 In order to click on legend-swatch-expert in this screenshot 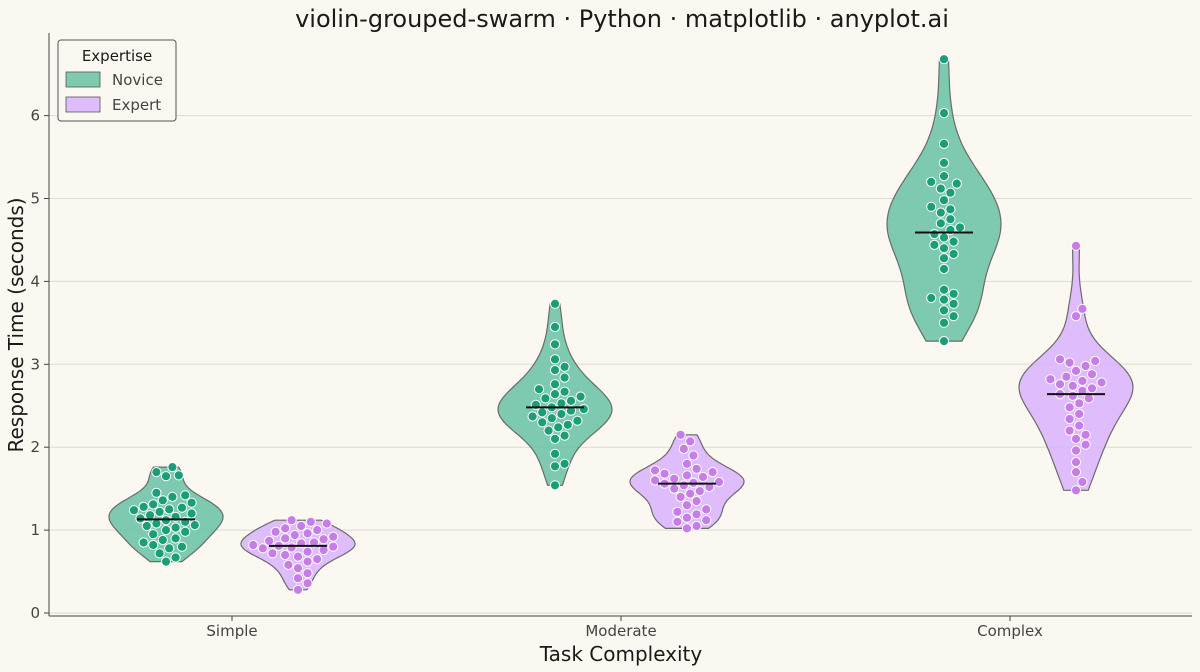, I will do `click(83, 104)`.